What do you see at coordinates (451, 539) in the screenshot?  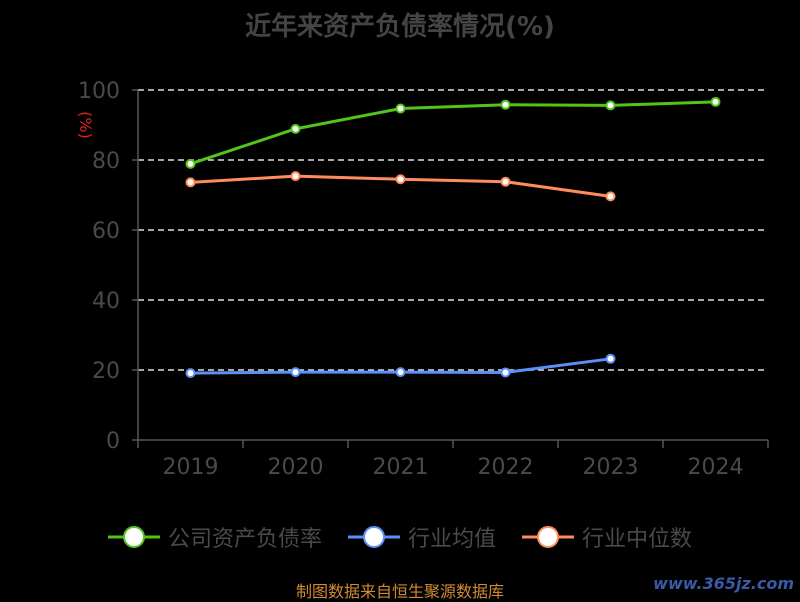 I see `legend-label: 行业均值` at bounding box center [451, 539].